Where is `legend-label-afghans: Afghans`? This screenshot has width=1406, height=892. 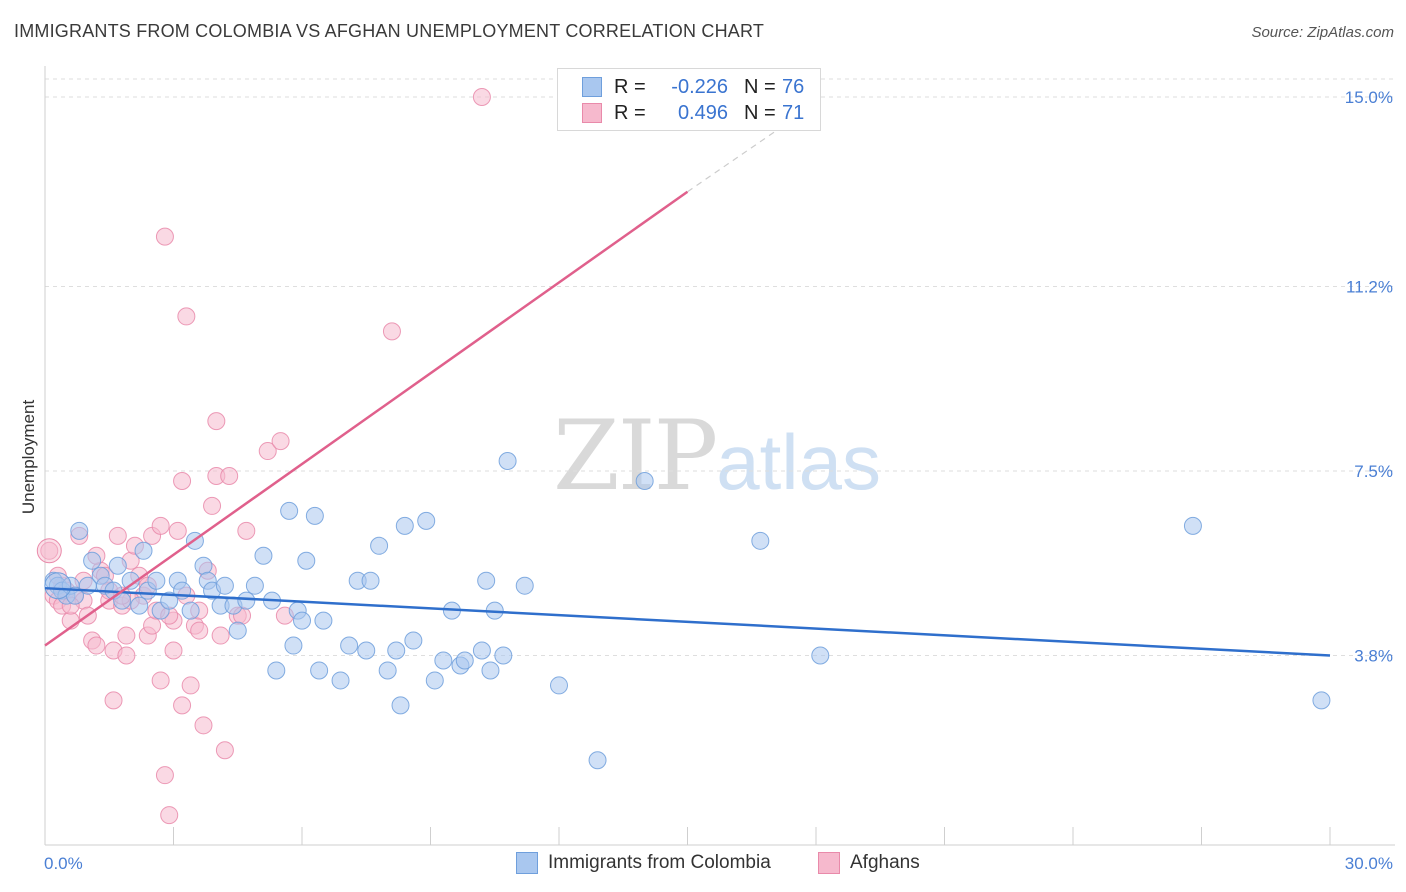 legend-label-afghans: Afghans is located at coordinates (885, 862).